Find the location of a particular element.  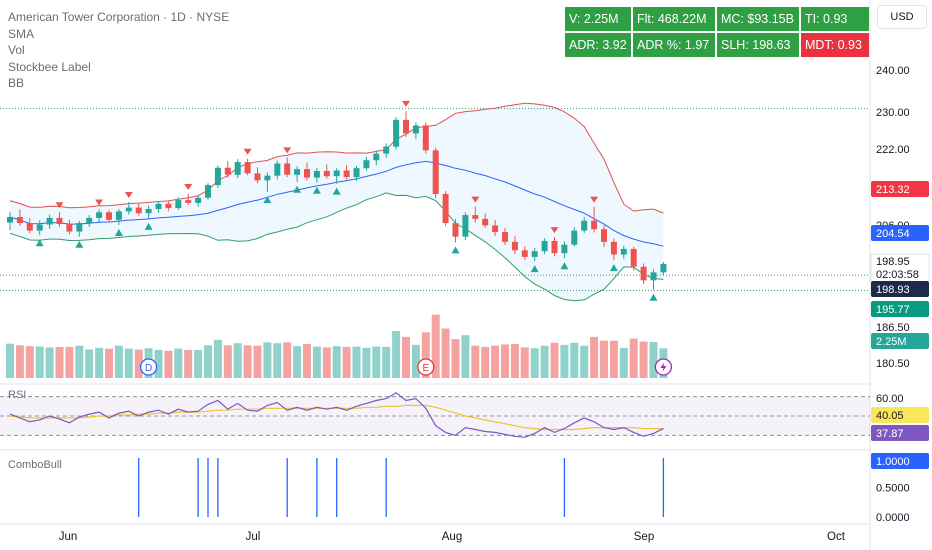

combobull-title: ComboBull is located at coordinates (35, 465).